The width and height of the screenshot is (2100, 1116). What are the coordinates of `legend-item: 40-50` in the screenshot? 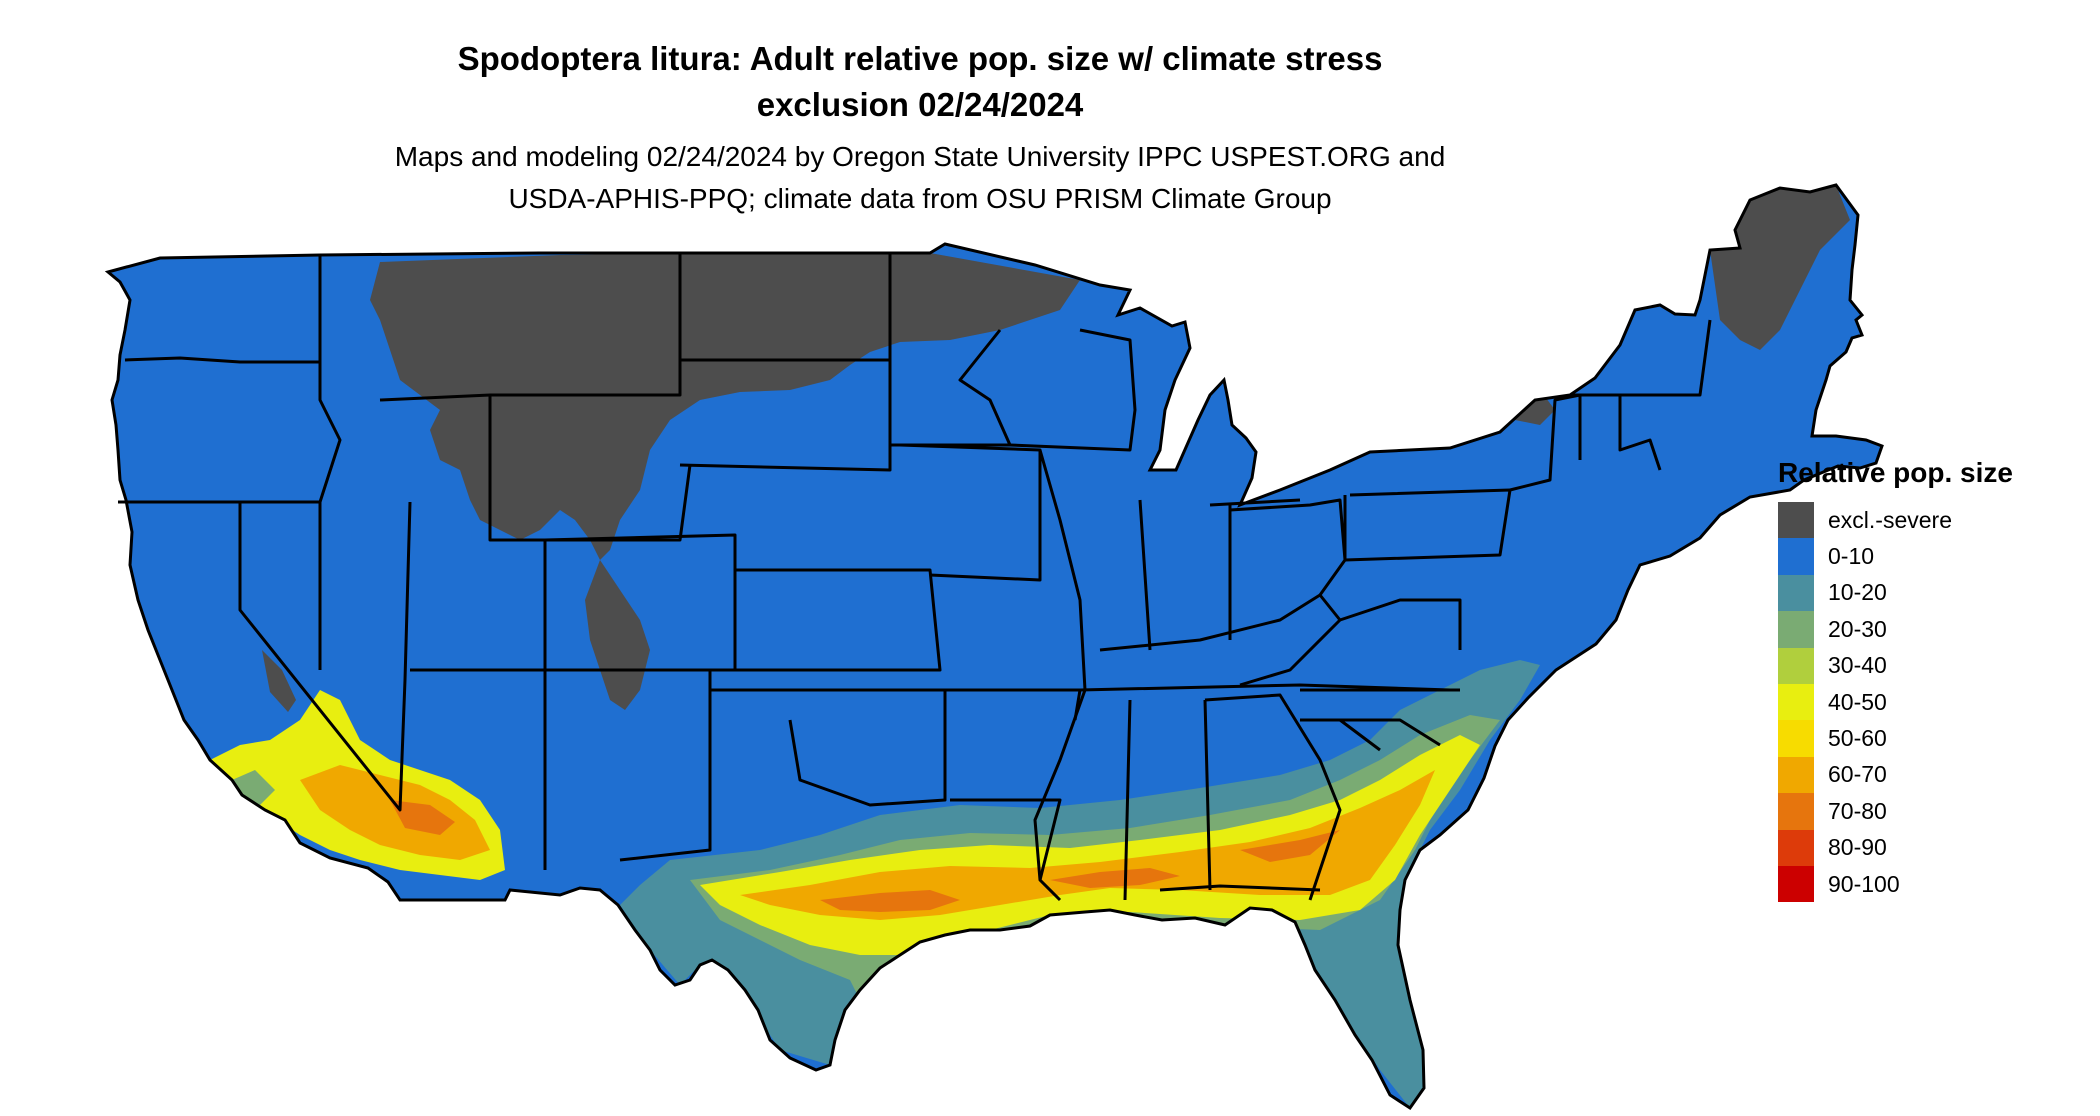 It's located at (1895, 702).